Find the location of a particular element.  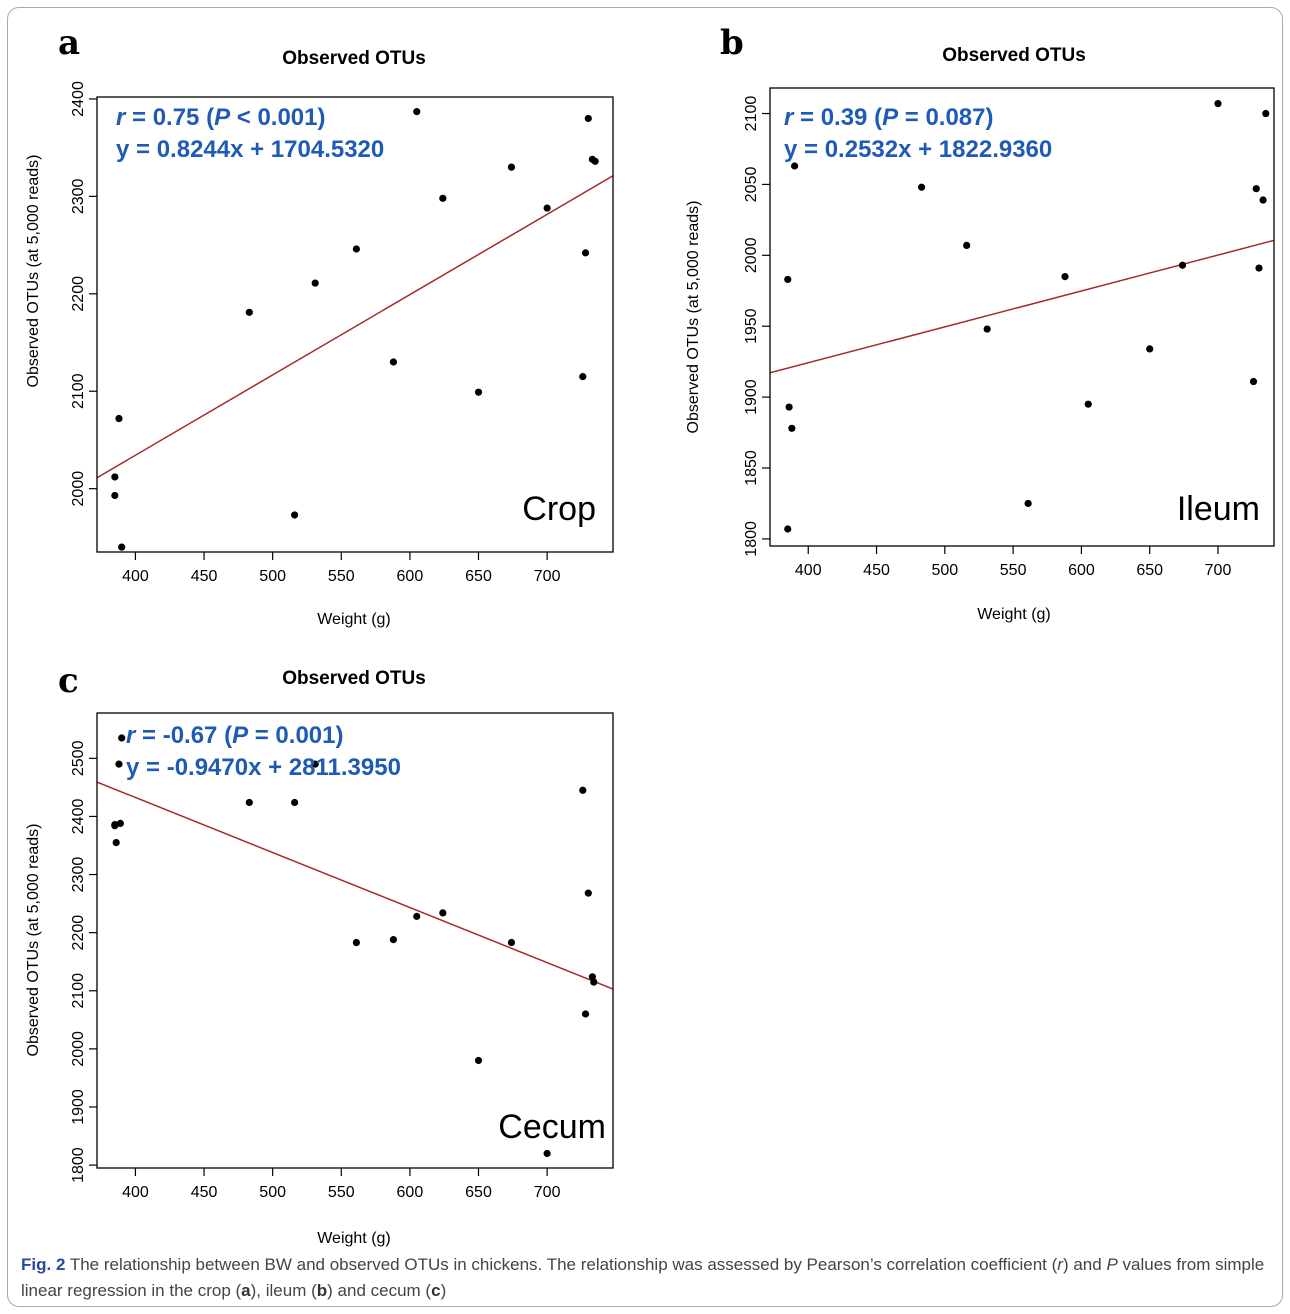

stat-eq-a: y = 0.8244x + 1704.5320 is located at coordinates (250, 149).